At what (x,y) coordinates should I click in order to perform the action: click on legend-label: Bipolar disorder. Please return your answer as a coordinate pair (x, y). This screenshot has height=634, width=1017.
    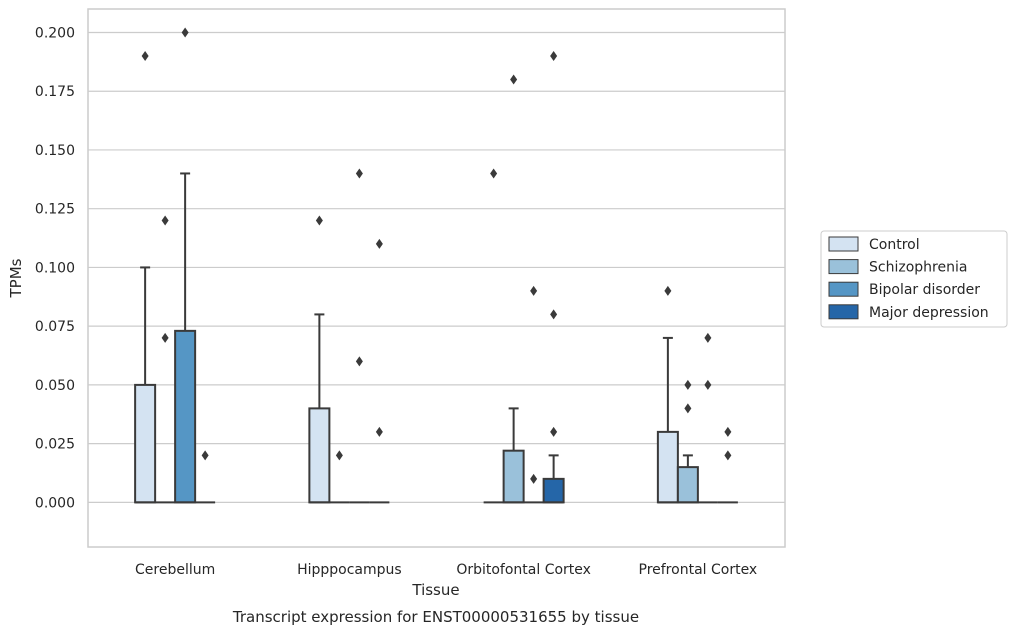
    Looking at the image, I should click on (924, 290).